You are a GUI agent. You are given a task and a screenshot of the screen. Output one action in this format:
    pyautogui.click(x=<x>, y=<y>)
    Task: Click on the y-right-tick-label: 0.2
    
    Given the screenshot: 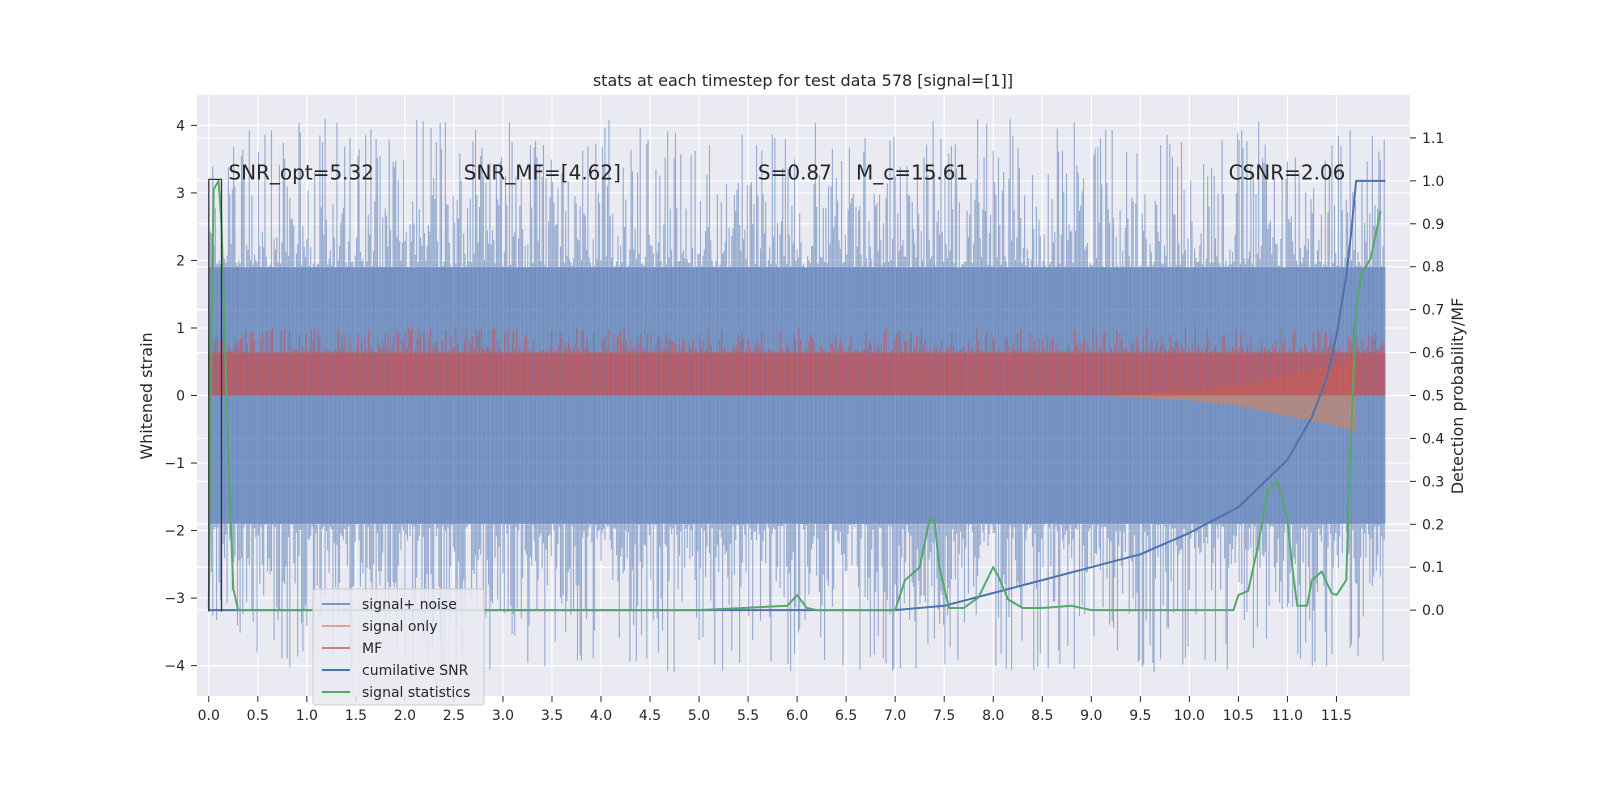 What is the action you would take?
    pyautogui.click(x=1433, y=525)
    